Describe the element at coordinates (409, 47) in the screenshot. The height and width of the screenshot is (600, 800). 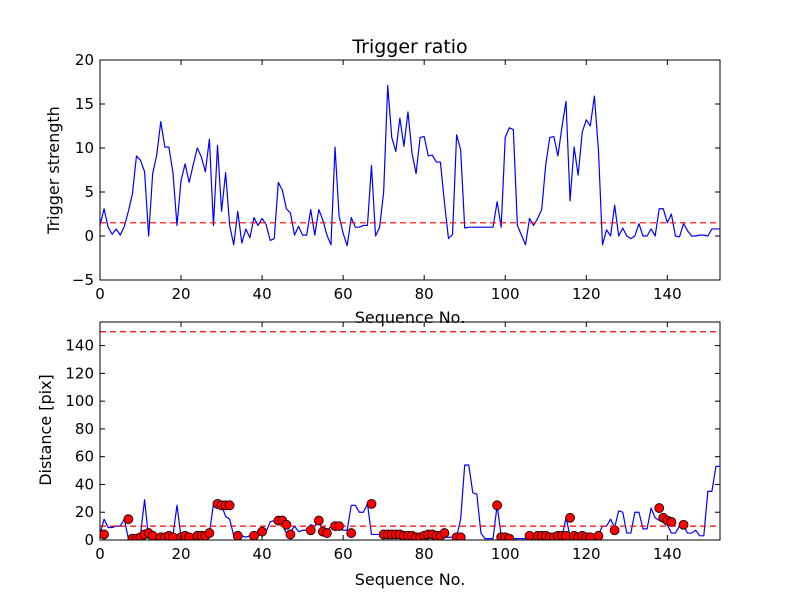
I see `chart-title: Trigger ratio` at that location.